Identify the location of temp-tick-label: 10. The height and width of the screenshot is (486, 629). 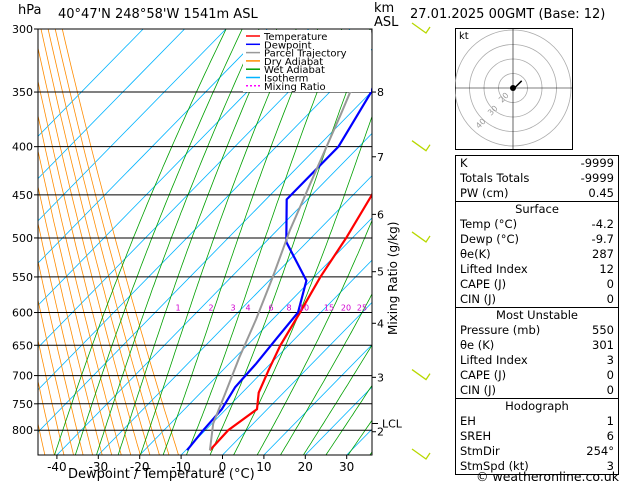
(263, 467).